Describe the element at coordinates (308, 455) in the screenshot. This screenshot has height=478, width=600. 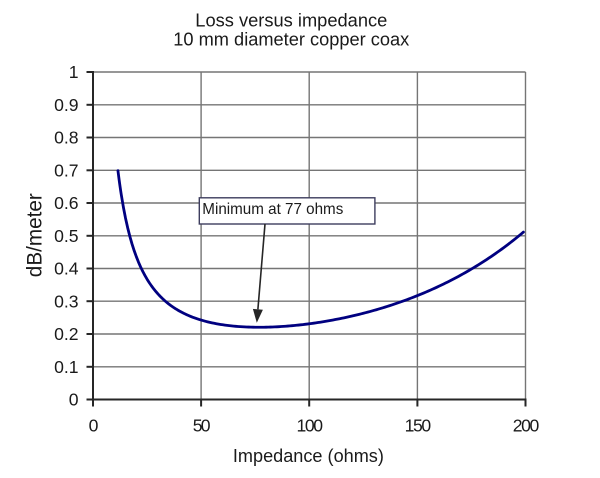
I see `svg-text: Impedance (ohms)` at that location.